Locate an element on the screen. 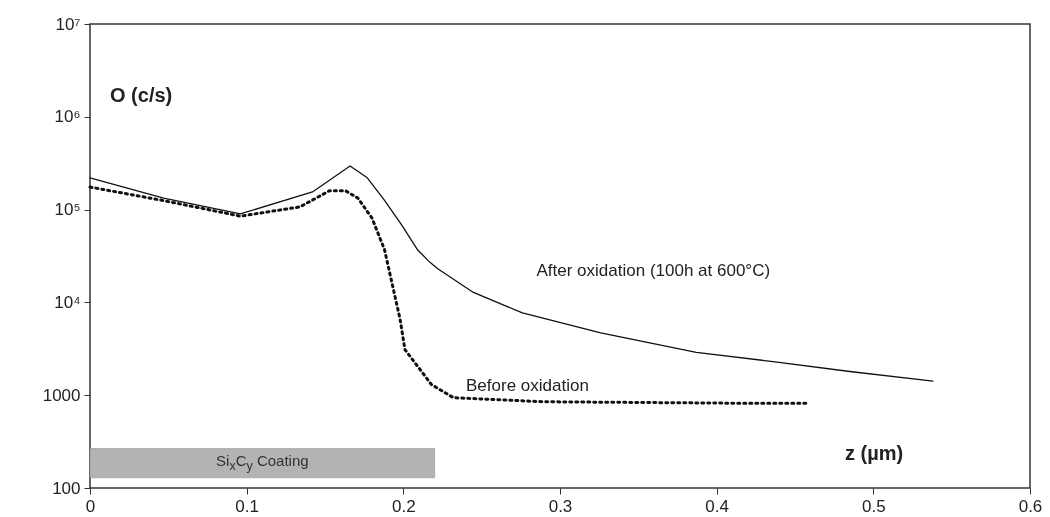 This screenshot has height=517, width=1050. x-tick-label: 0.5 is located at coordinates (874, 506).